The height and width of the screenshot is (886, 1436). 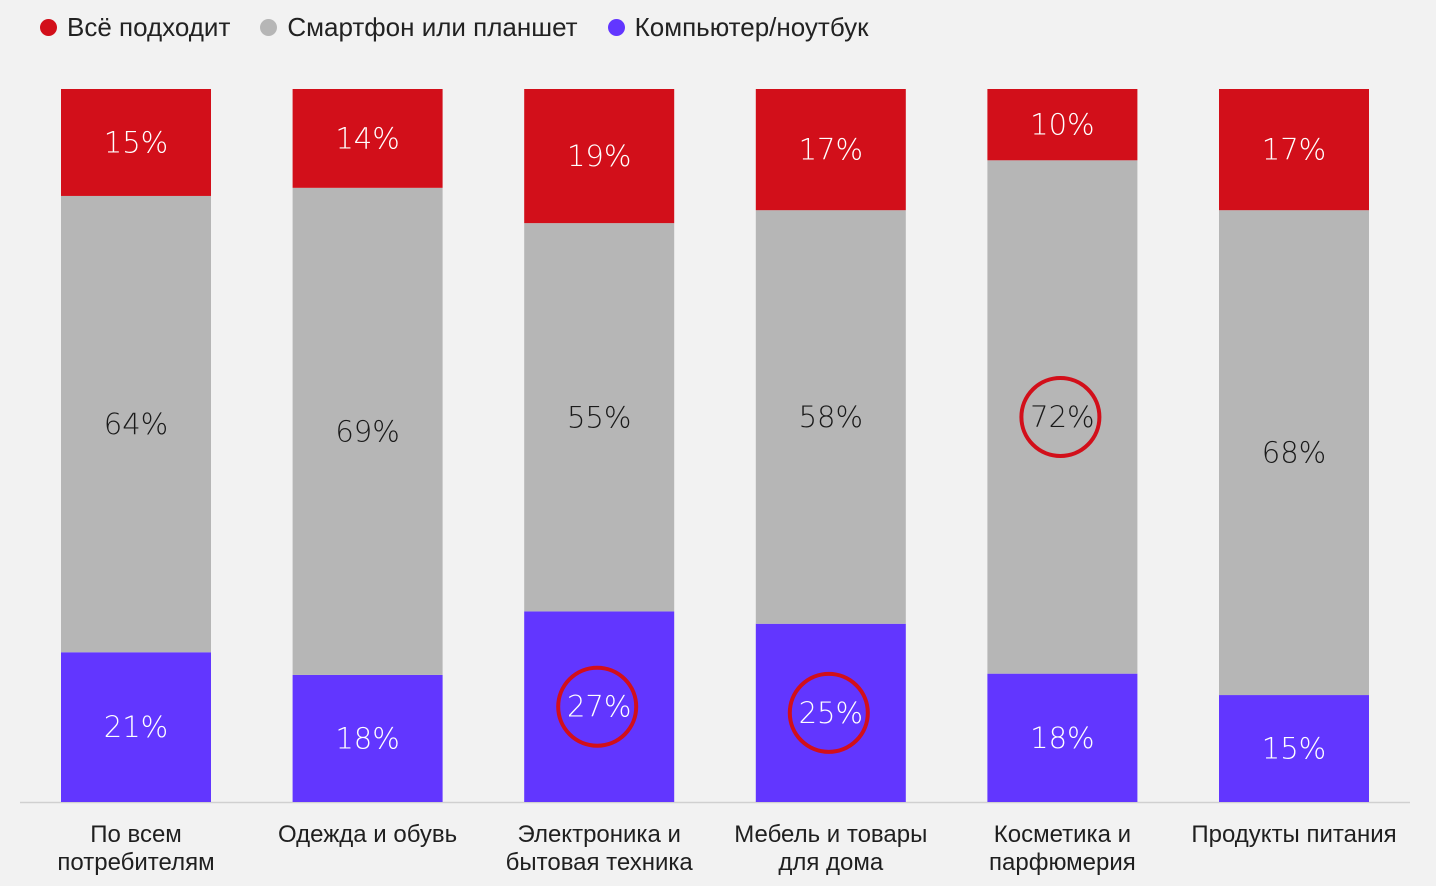 I want to click on legend-swatch-all, so click(x=48, y=27).